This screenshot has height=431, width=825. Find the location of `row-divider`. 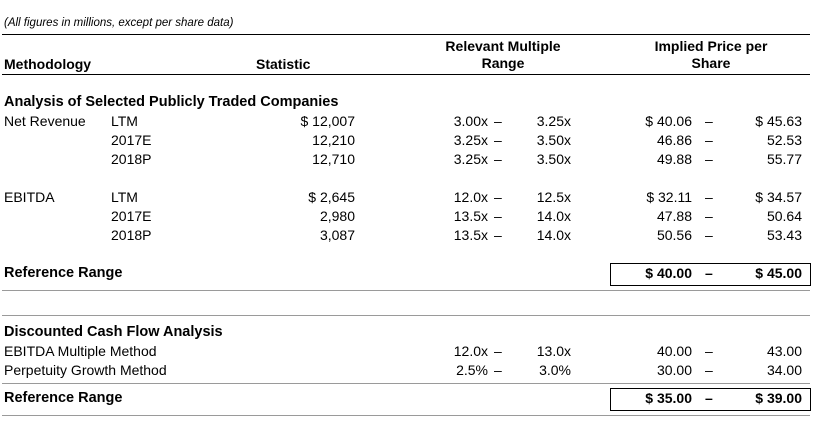

row-divider is located at coordinates (406, 383).